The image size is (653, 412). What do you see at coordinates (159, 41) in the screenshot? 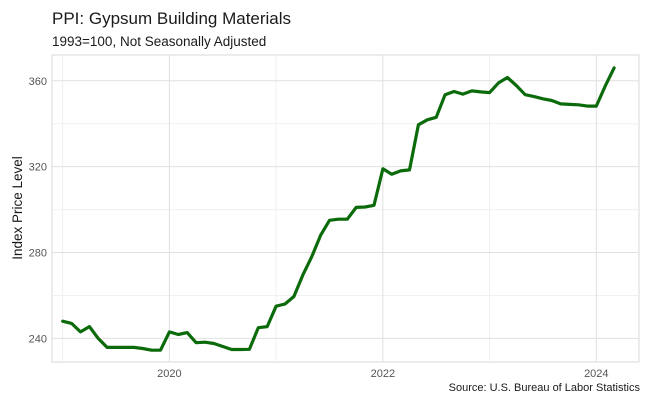
I see `chart-subtitle: 1993=100, Not Seasonally Adjusted` at bounding box center [159, 41].